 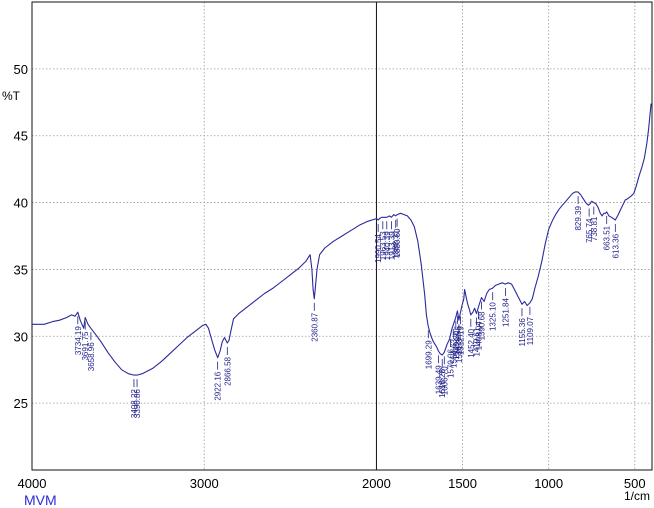 I want to click on peak-label: 2866.58, so click(x=227, y=370).